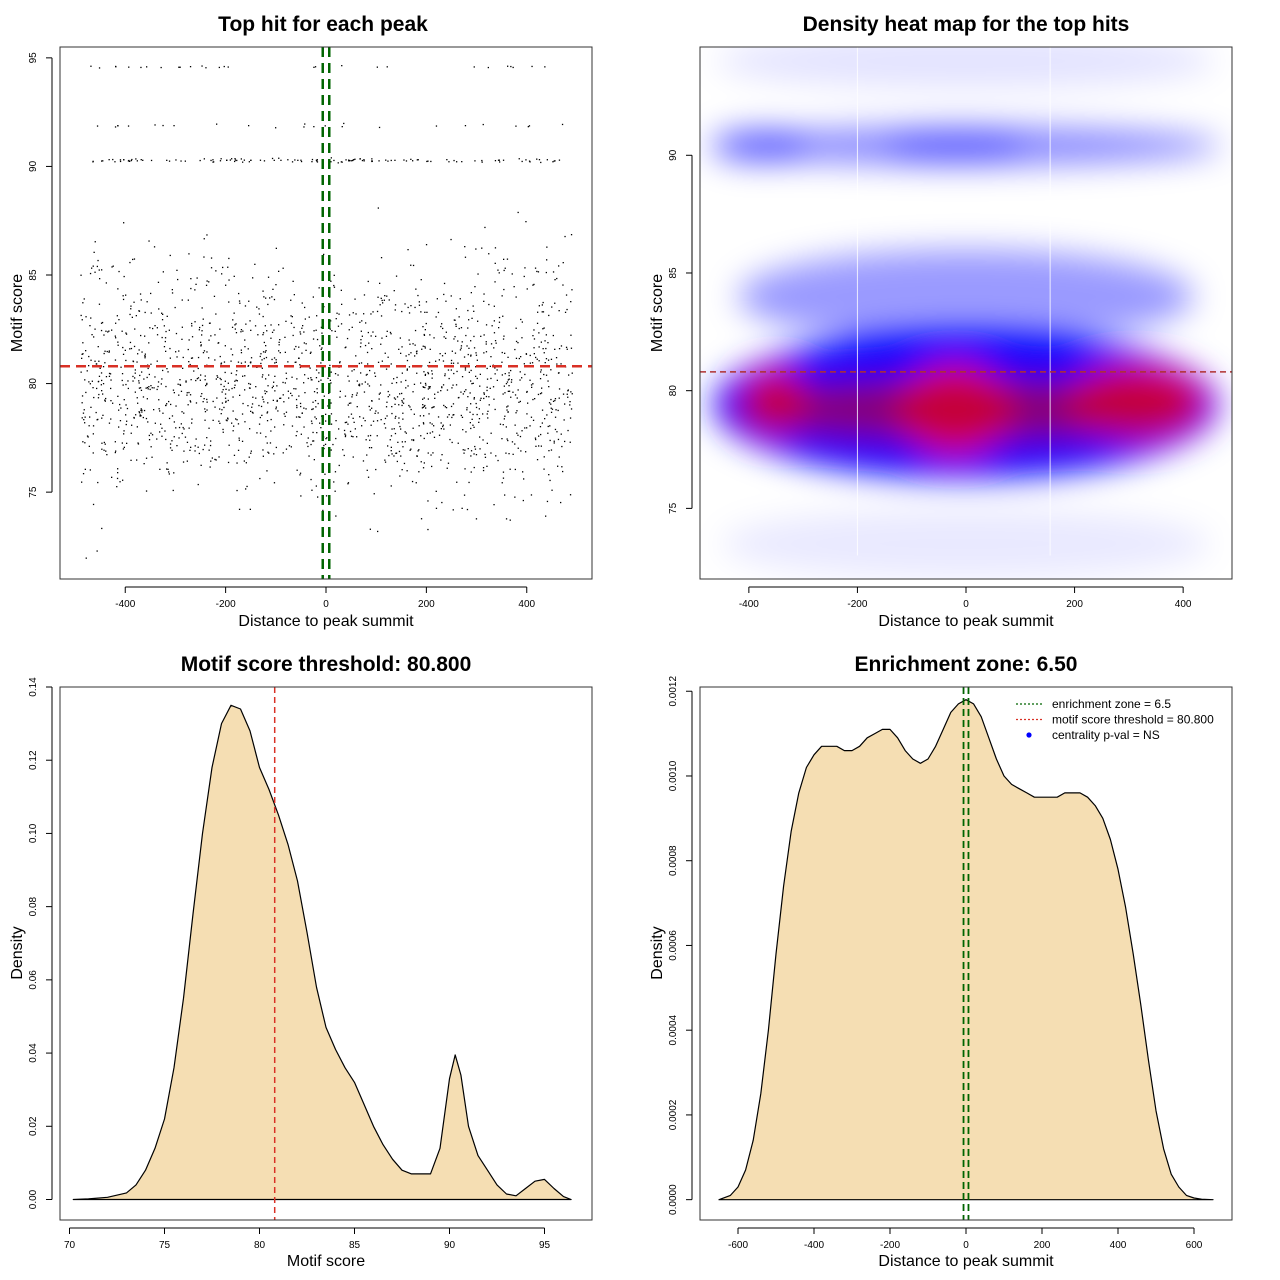 The width and height of the screenshot is (1280, 1280). What do you see at coordinates (966, 604) in the screenshot?
I see `x-tick-label: 0` at bounding box center [966, 604].